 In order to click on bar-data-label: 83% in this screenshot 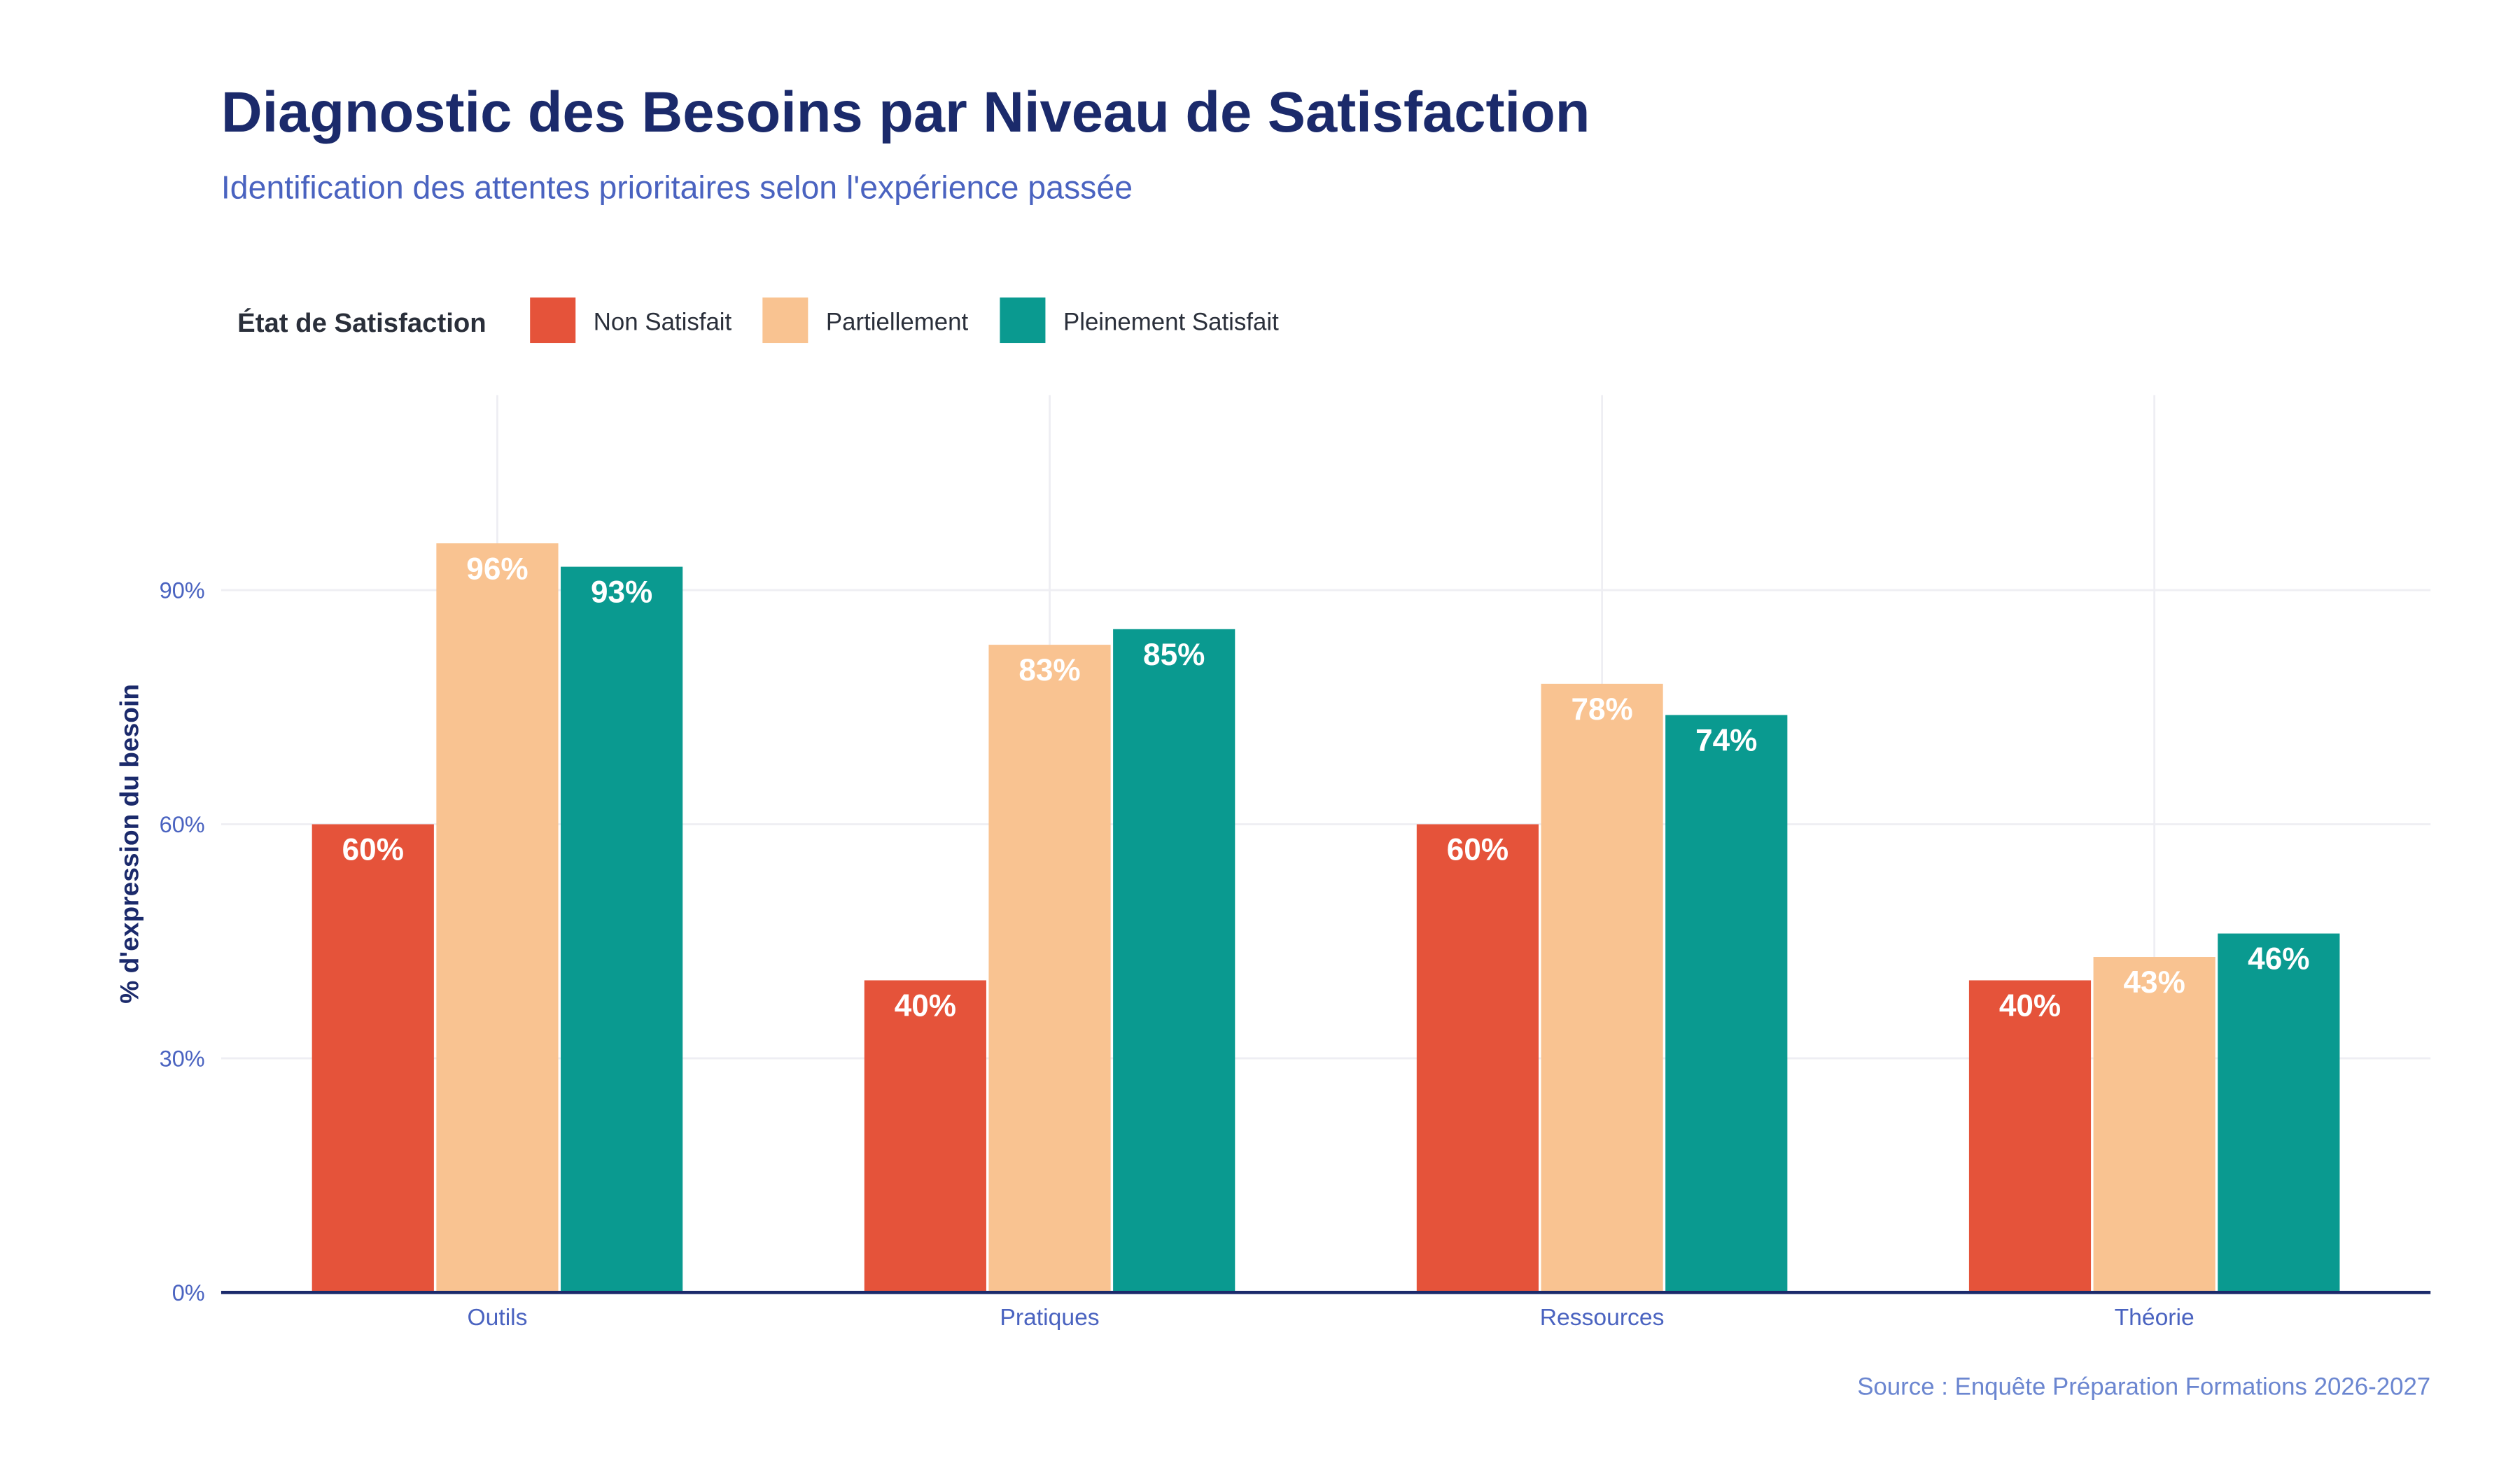, I will do `click(1049, 670)`.